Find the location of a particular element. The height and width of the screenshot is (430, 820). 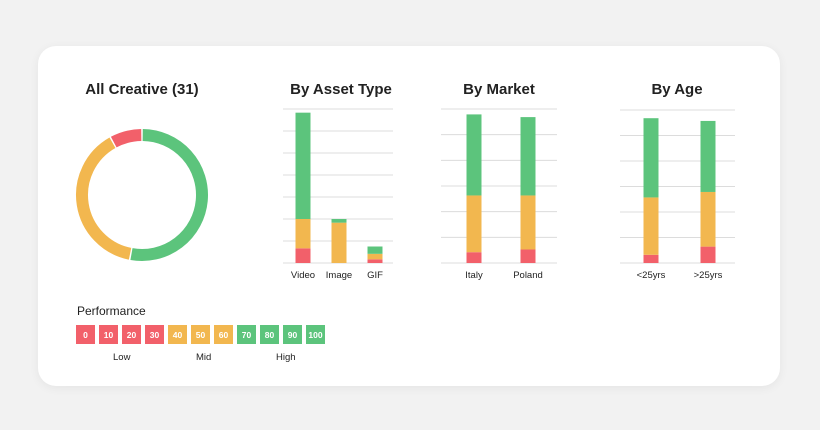

chart-title: By Asset Type is located at coordinates (341, 89).